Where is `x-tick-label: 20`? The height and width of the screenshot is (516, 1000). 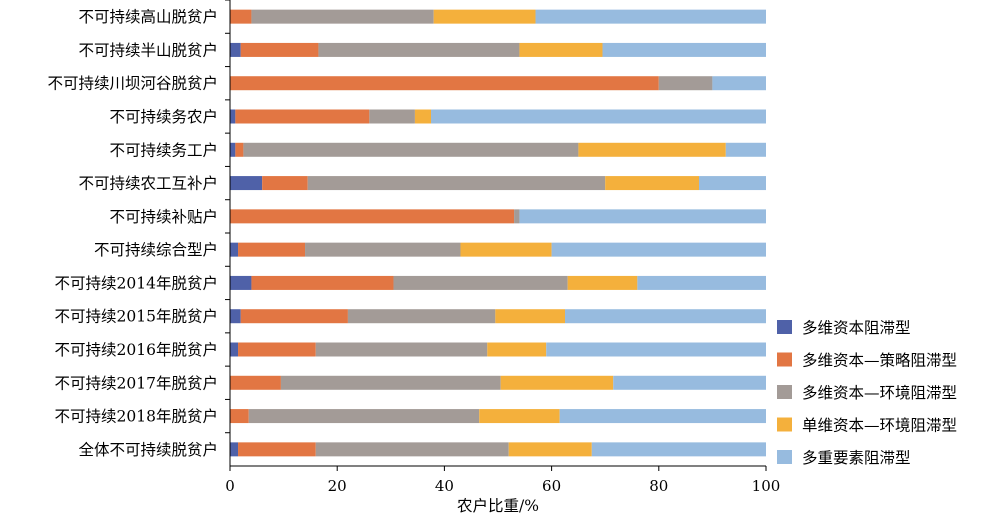 x-tick-label: 20 is located at coordinates (337, 486).